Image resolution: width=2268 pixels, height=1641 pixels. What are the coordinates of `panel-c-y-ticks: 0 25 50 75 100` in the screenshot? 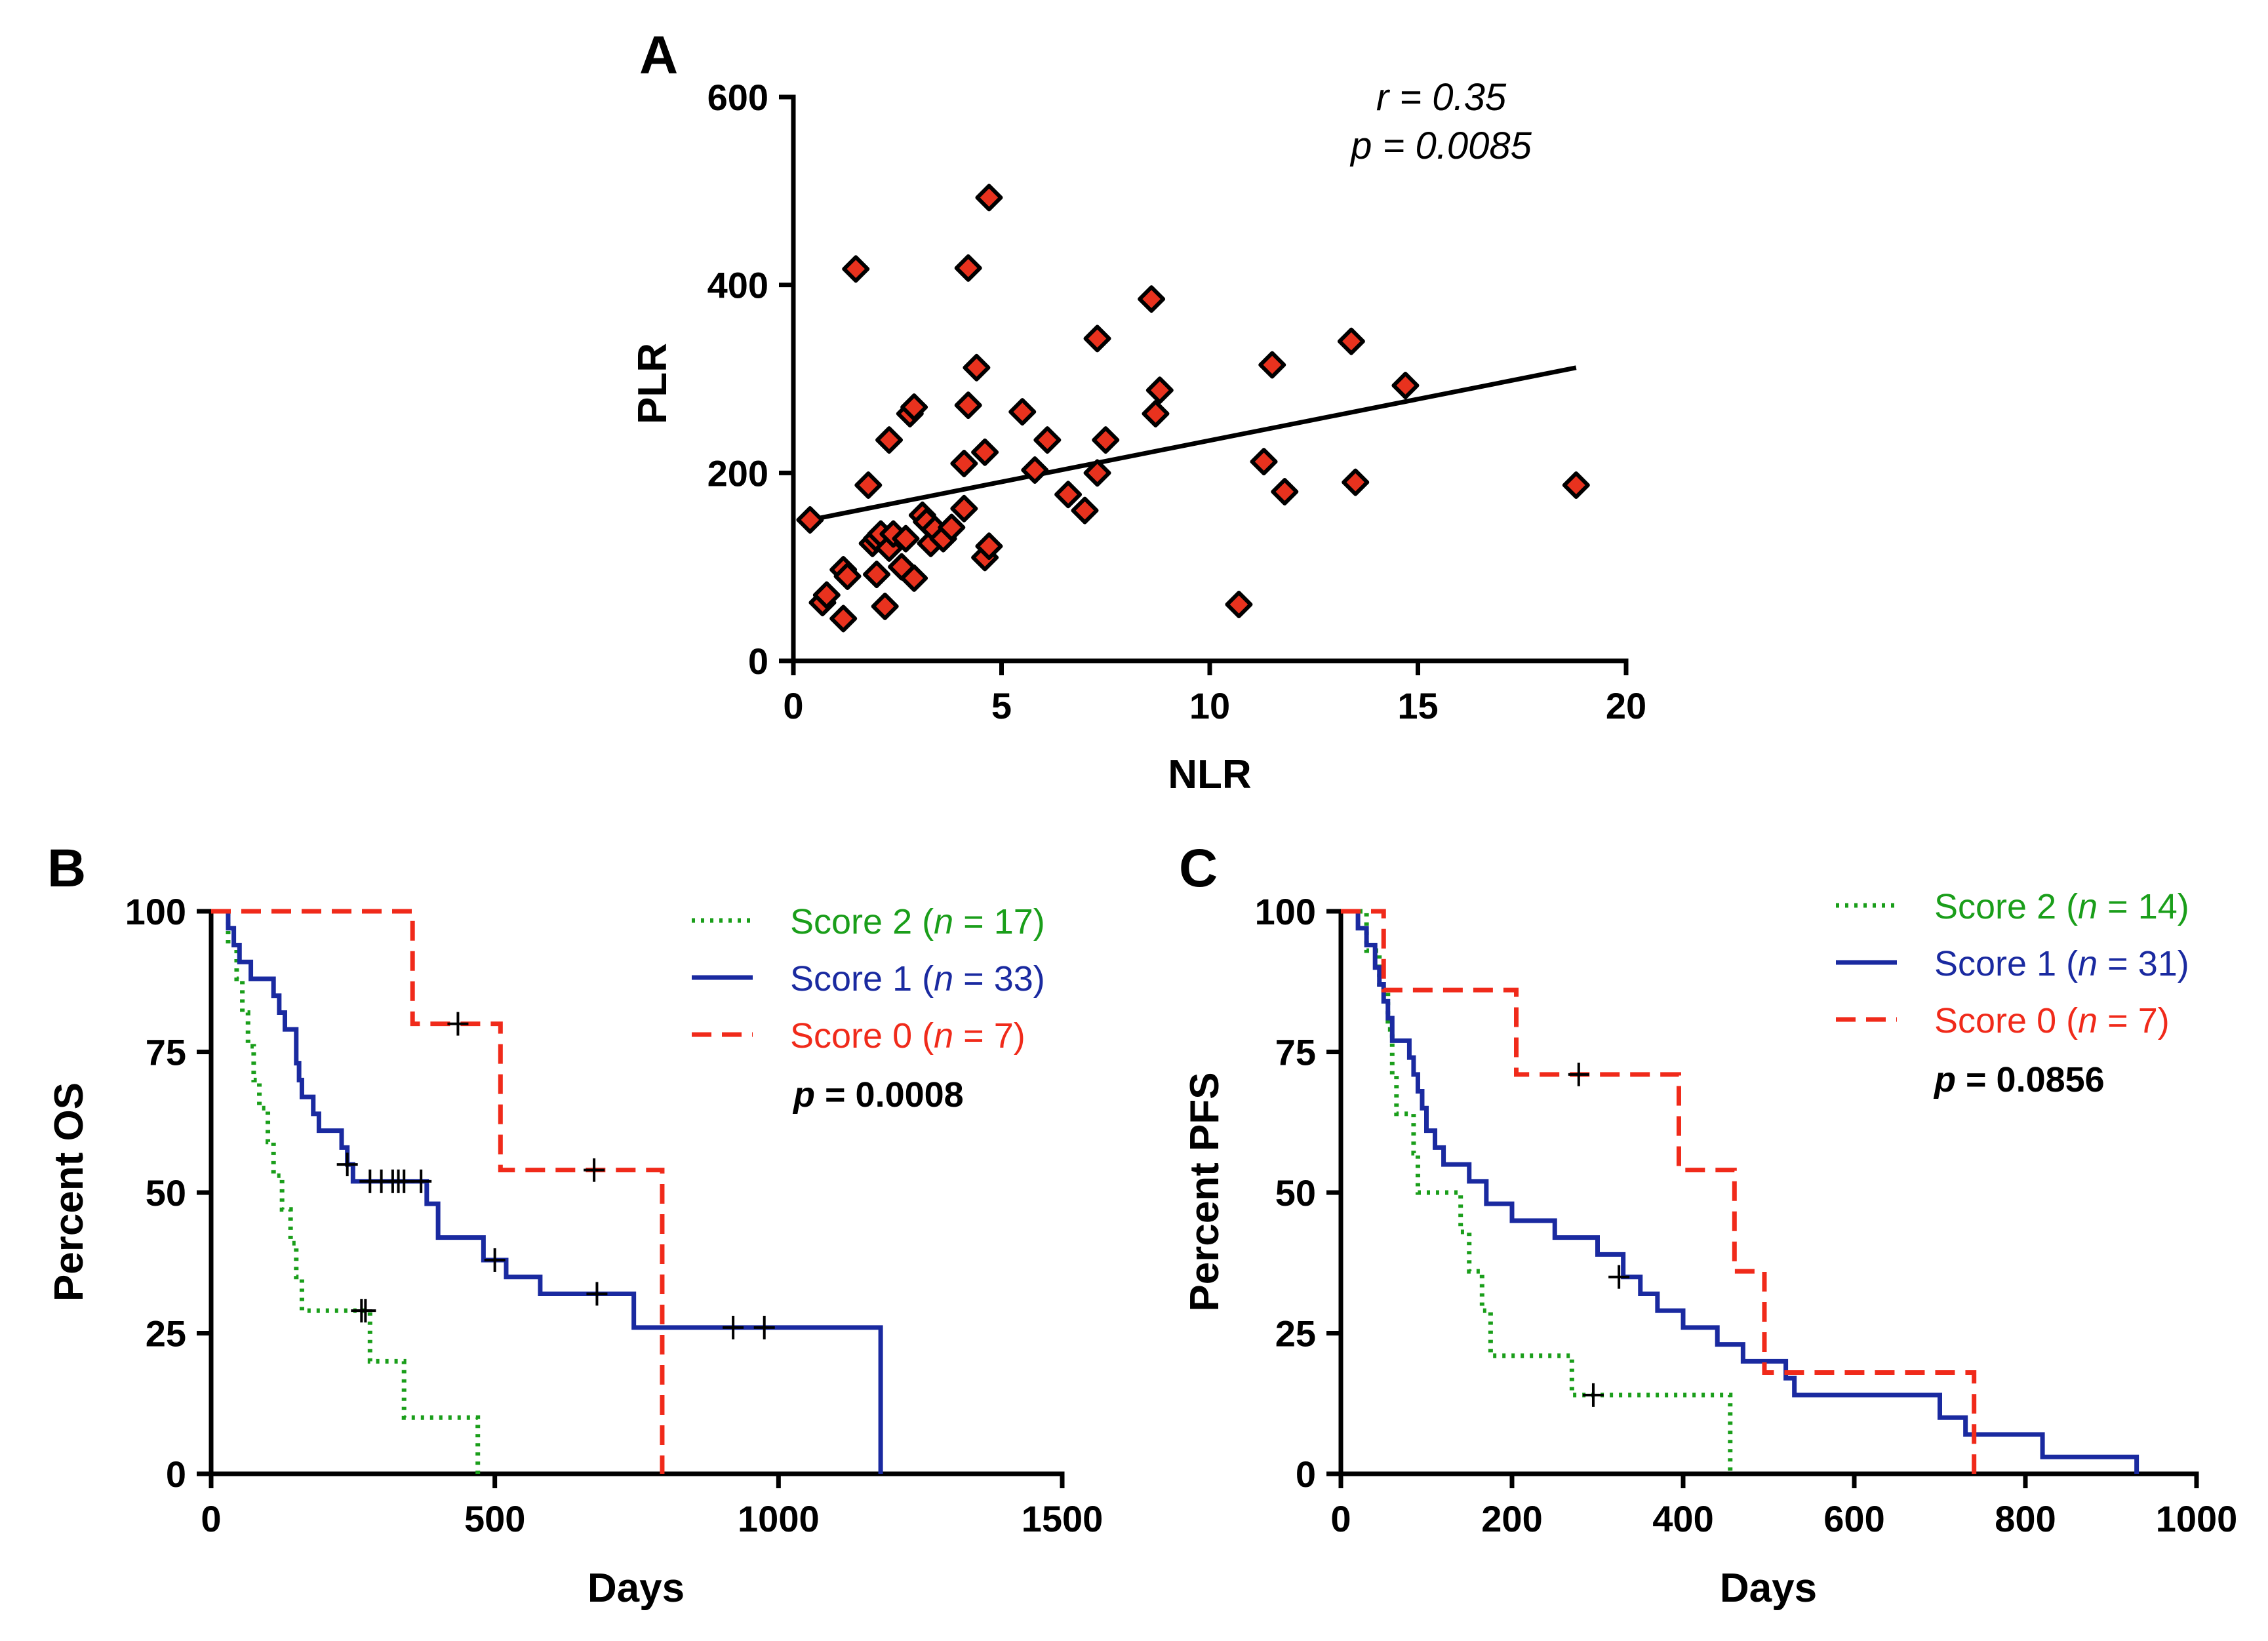 It's located at (1298, 1193).